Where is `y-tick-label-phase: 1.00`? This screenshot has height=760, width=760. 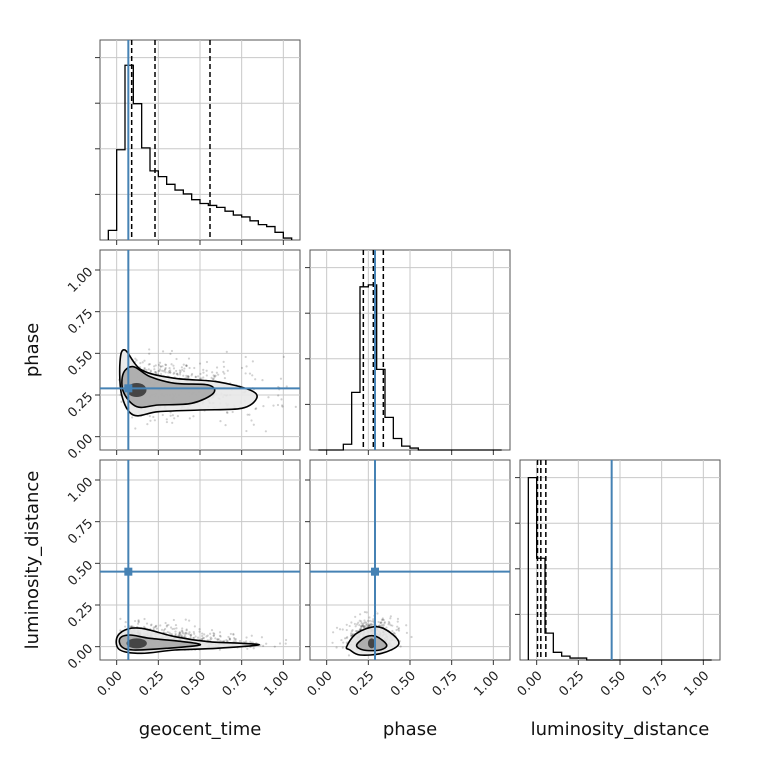
y-tick-label-phase: 1.00 is located at coordinates (80, 280).